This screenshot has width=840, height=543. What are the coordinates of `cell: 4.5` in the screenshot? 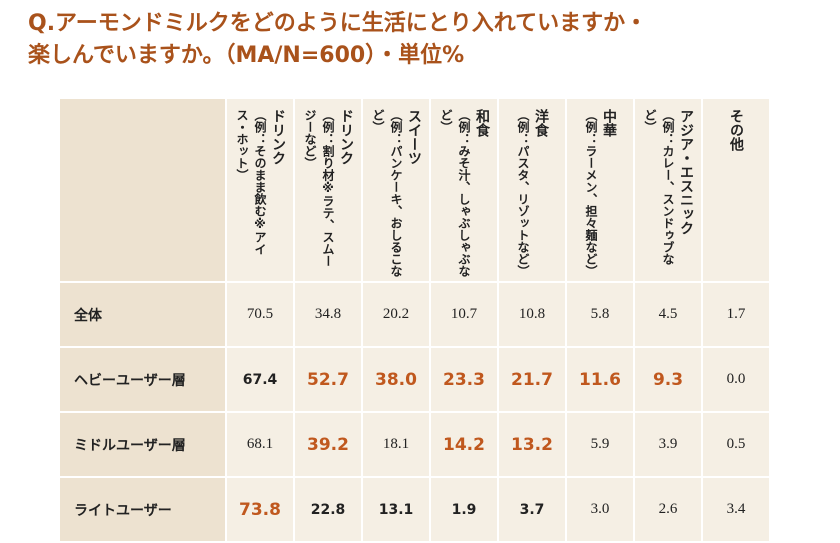 It's located at (668, 314).